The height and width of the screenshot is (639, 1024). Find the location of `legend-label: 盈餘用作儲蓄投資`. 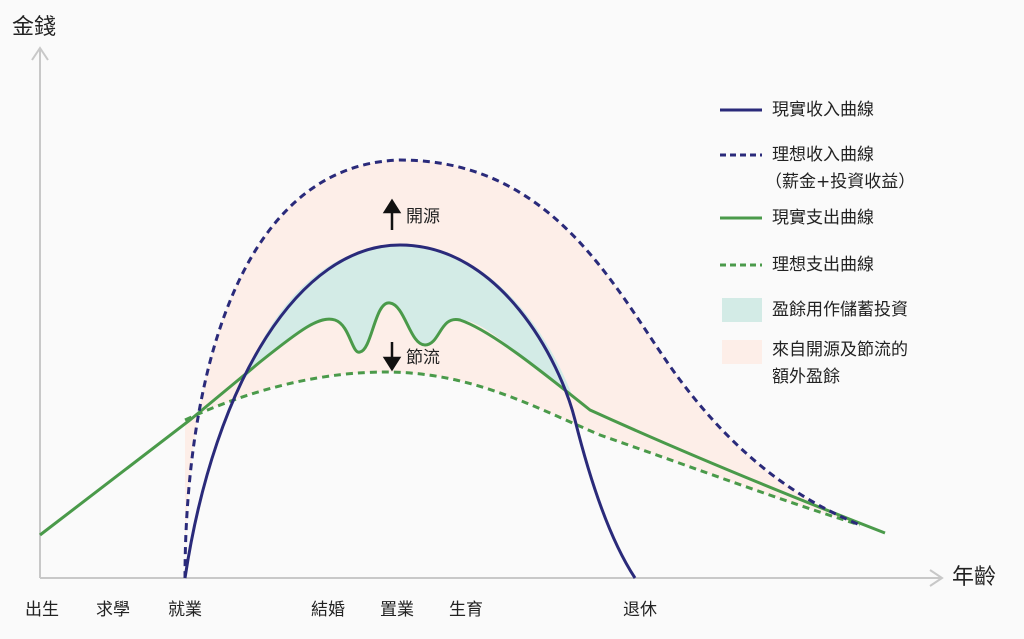

legend-label: 盈餘用作儲蓄投資 is located at coordinates (840, 310).